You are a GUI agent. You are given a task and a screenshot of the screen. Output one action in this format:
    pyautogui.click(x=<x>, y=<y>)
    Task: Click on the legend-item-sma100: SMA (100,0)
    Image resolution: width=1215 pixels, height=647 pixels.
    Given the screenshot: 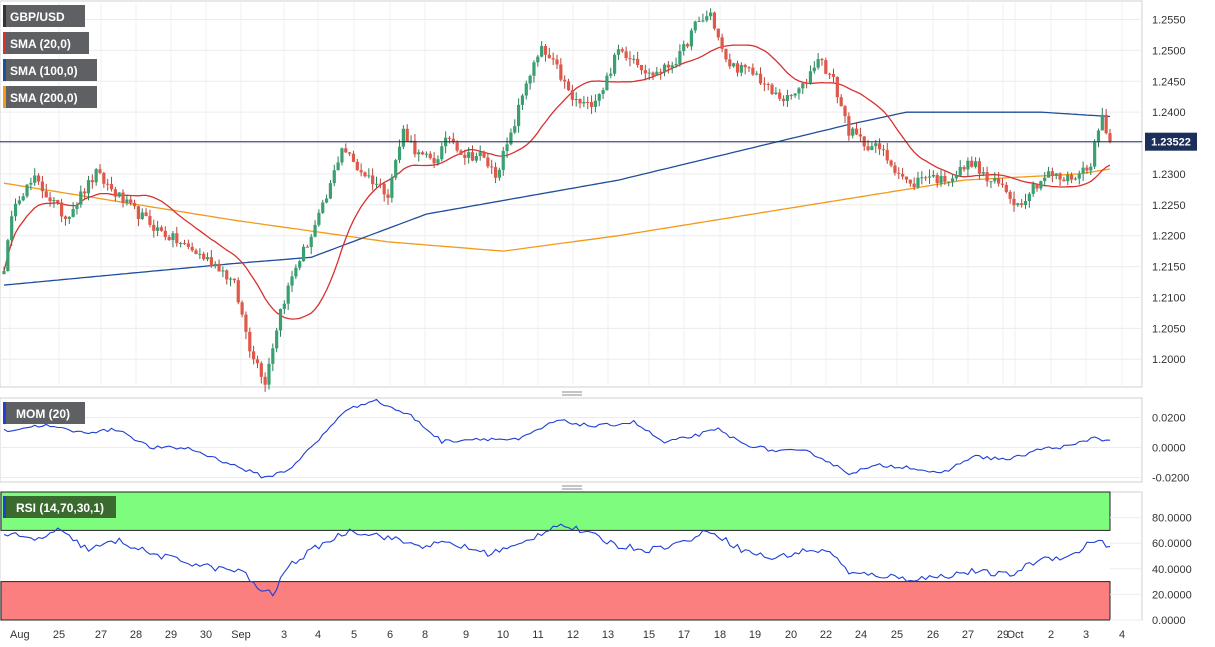 What is the action you would take?
    pyautogui.click(x=50, y=70)
    